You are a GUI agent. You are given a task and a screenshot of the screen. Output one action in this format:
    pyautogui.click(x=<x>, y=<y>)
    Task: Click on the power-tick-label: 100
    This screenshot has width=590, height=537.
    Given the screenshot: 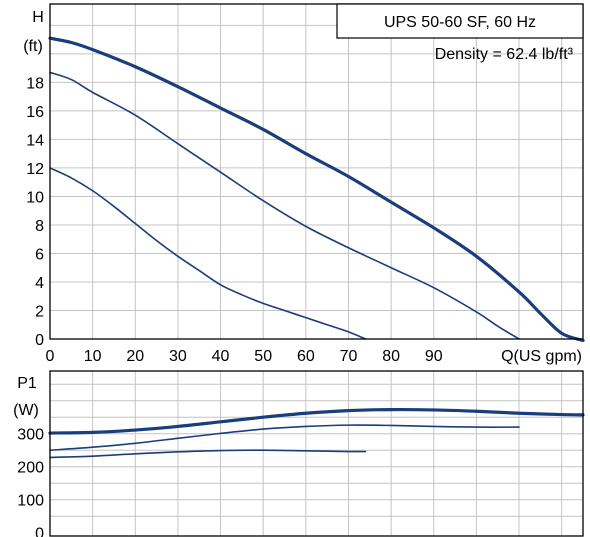 What is the action you would take?
    pyautogui.click(x=30, y=501)
    